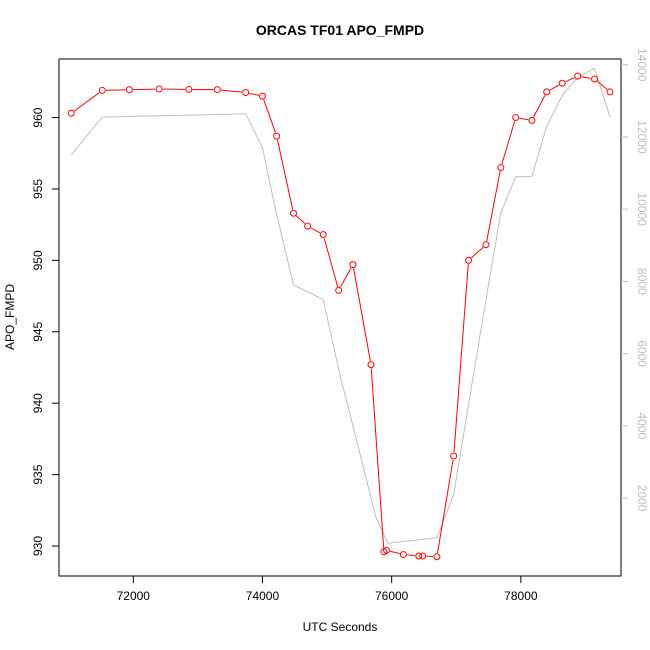 Image resolution: width=650 pixels, height=650 pixels. What do you see at coordinates (134, 596) in the screenshot?
I see `x-tick-label: 72000` at bounding box center [134, 596].